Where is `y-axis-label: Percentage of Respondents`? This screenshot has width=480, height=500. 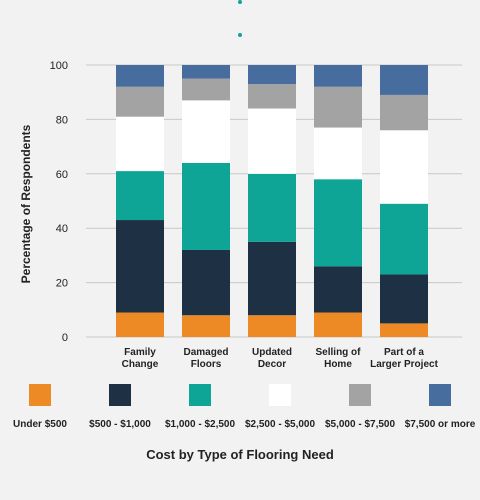
y-axis-label: Percentage of Respondents is located at coordinates (26, 203).